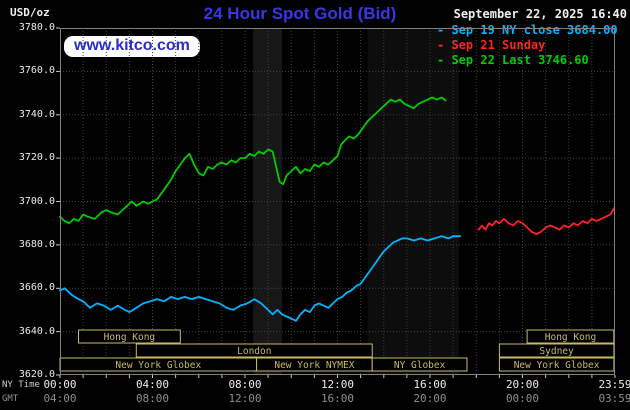 This screenshot has width=630, height=410. What do you see at coordinates (413, 201) in the screenshot?
I see `shaded-band` at bounding box center [413, 201].